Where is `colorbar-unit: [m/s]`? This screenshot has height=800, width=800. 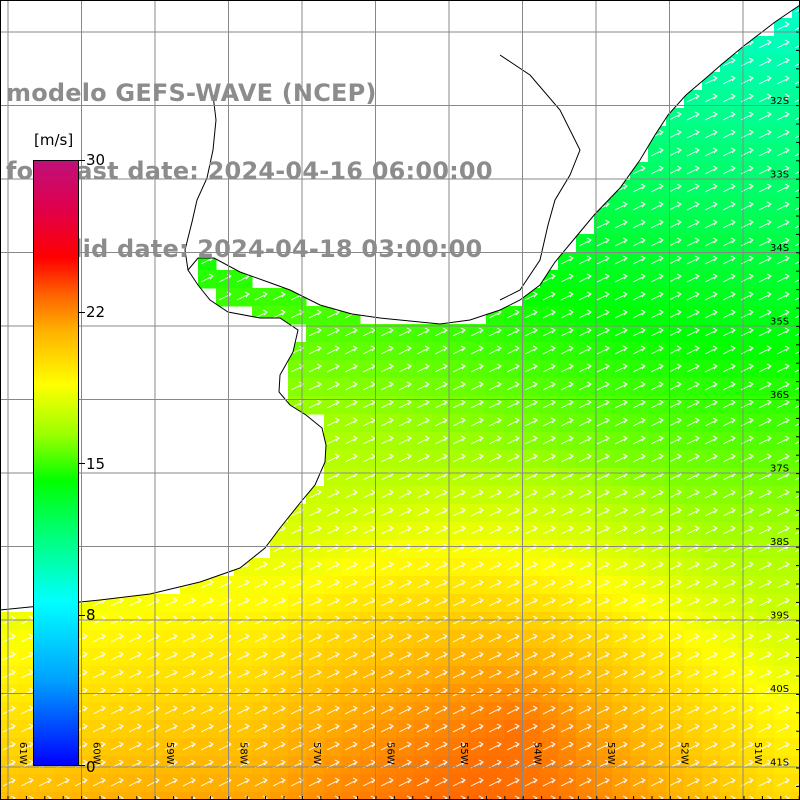
colorbar-unit: [m/s] is located at coordinates (54, 140).